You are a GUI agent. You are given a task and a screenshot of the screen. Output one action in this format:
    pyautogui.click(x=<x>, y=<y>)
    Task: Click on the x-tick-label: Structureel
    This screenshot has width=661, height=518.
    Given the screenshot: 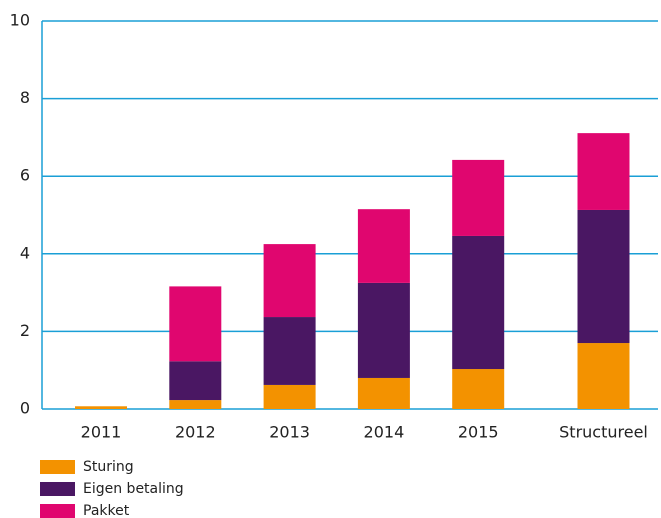 What is the action you would take?
    pyautogui.click(x=603, y=432)
    